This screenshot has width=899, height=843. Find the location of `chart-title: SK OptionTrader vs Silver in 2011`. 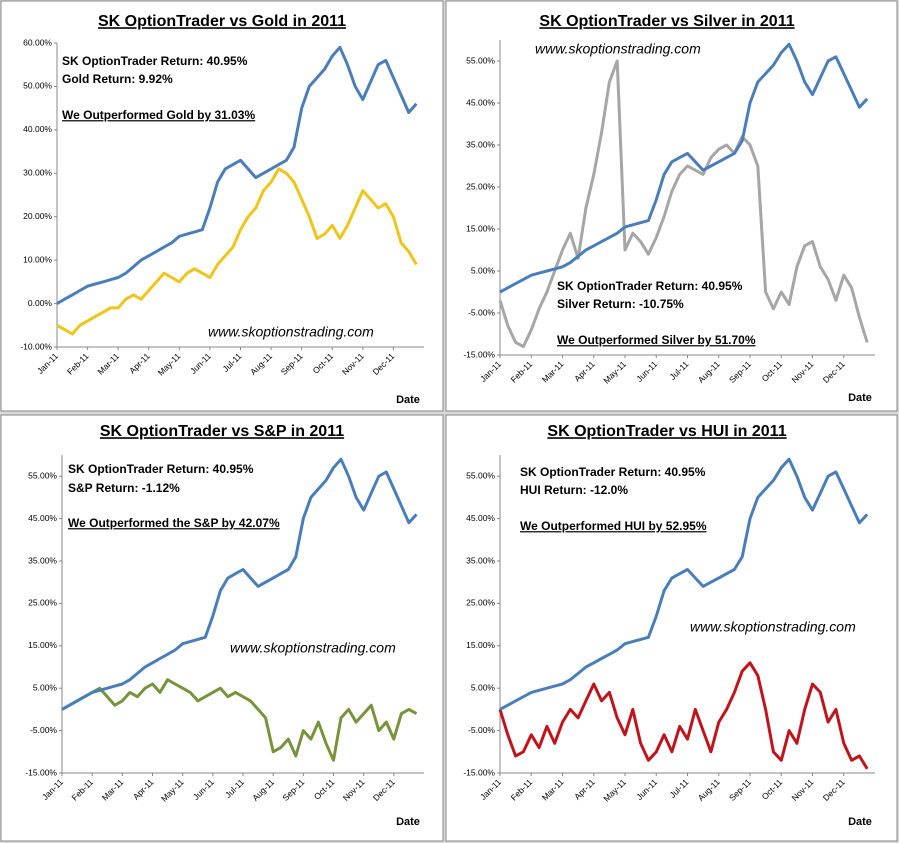

chart-title: SK OptionTrader vs Silver in 2011 is located at coordinates (666, 21).